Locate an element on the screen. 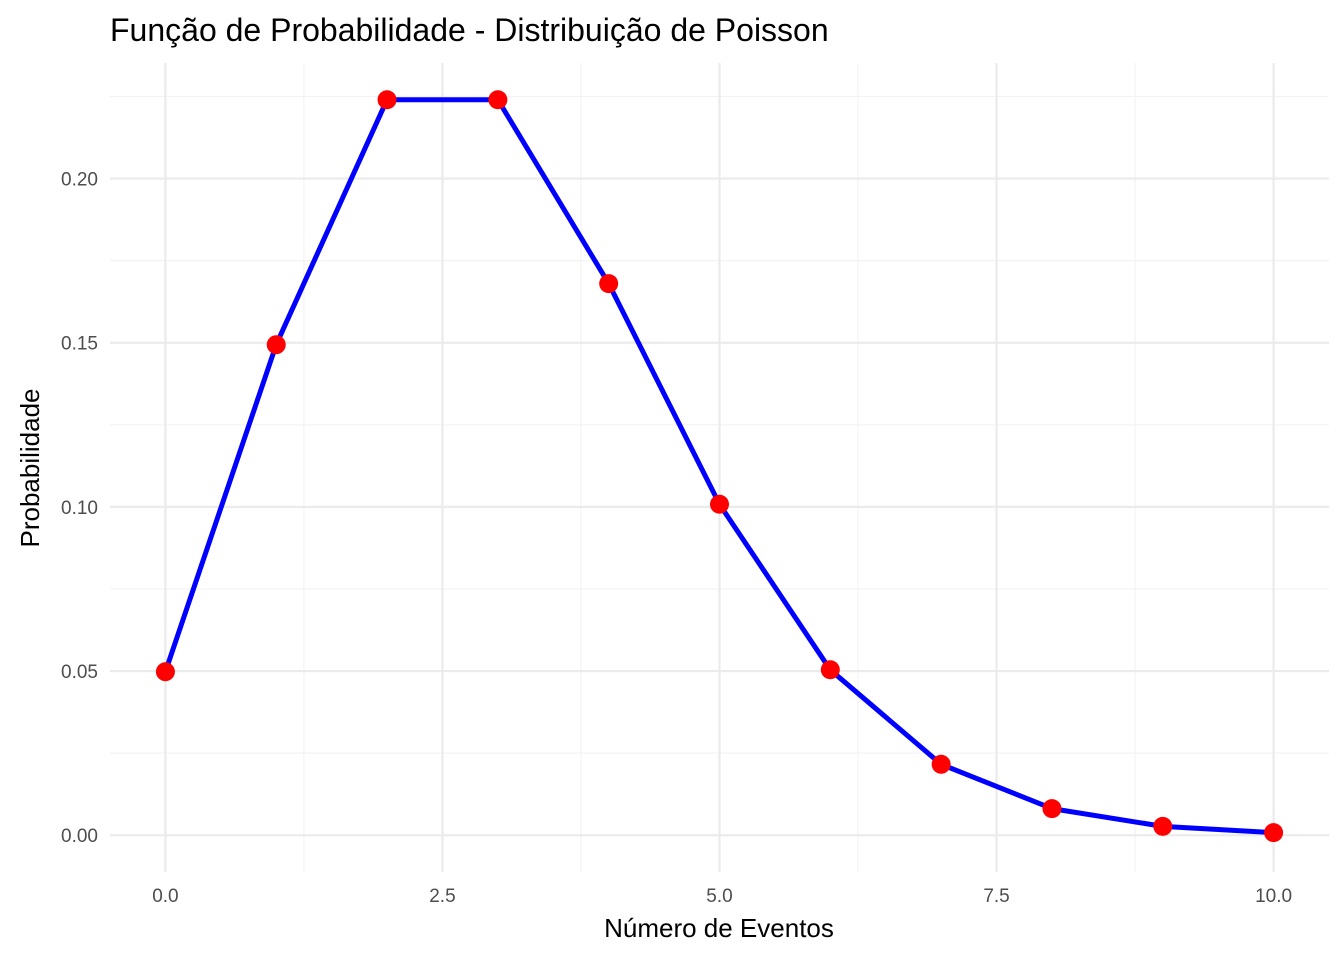 The height and width of the screenshot is (960, 1344). x-axis-ticks: 0.0 2.5 5.0 7.5 10.0 is located at coordinates (722, 896).